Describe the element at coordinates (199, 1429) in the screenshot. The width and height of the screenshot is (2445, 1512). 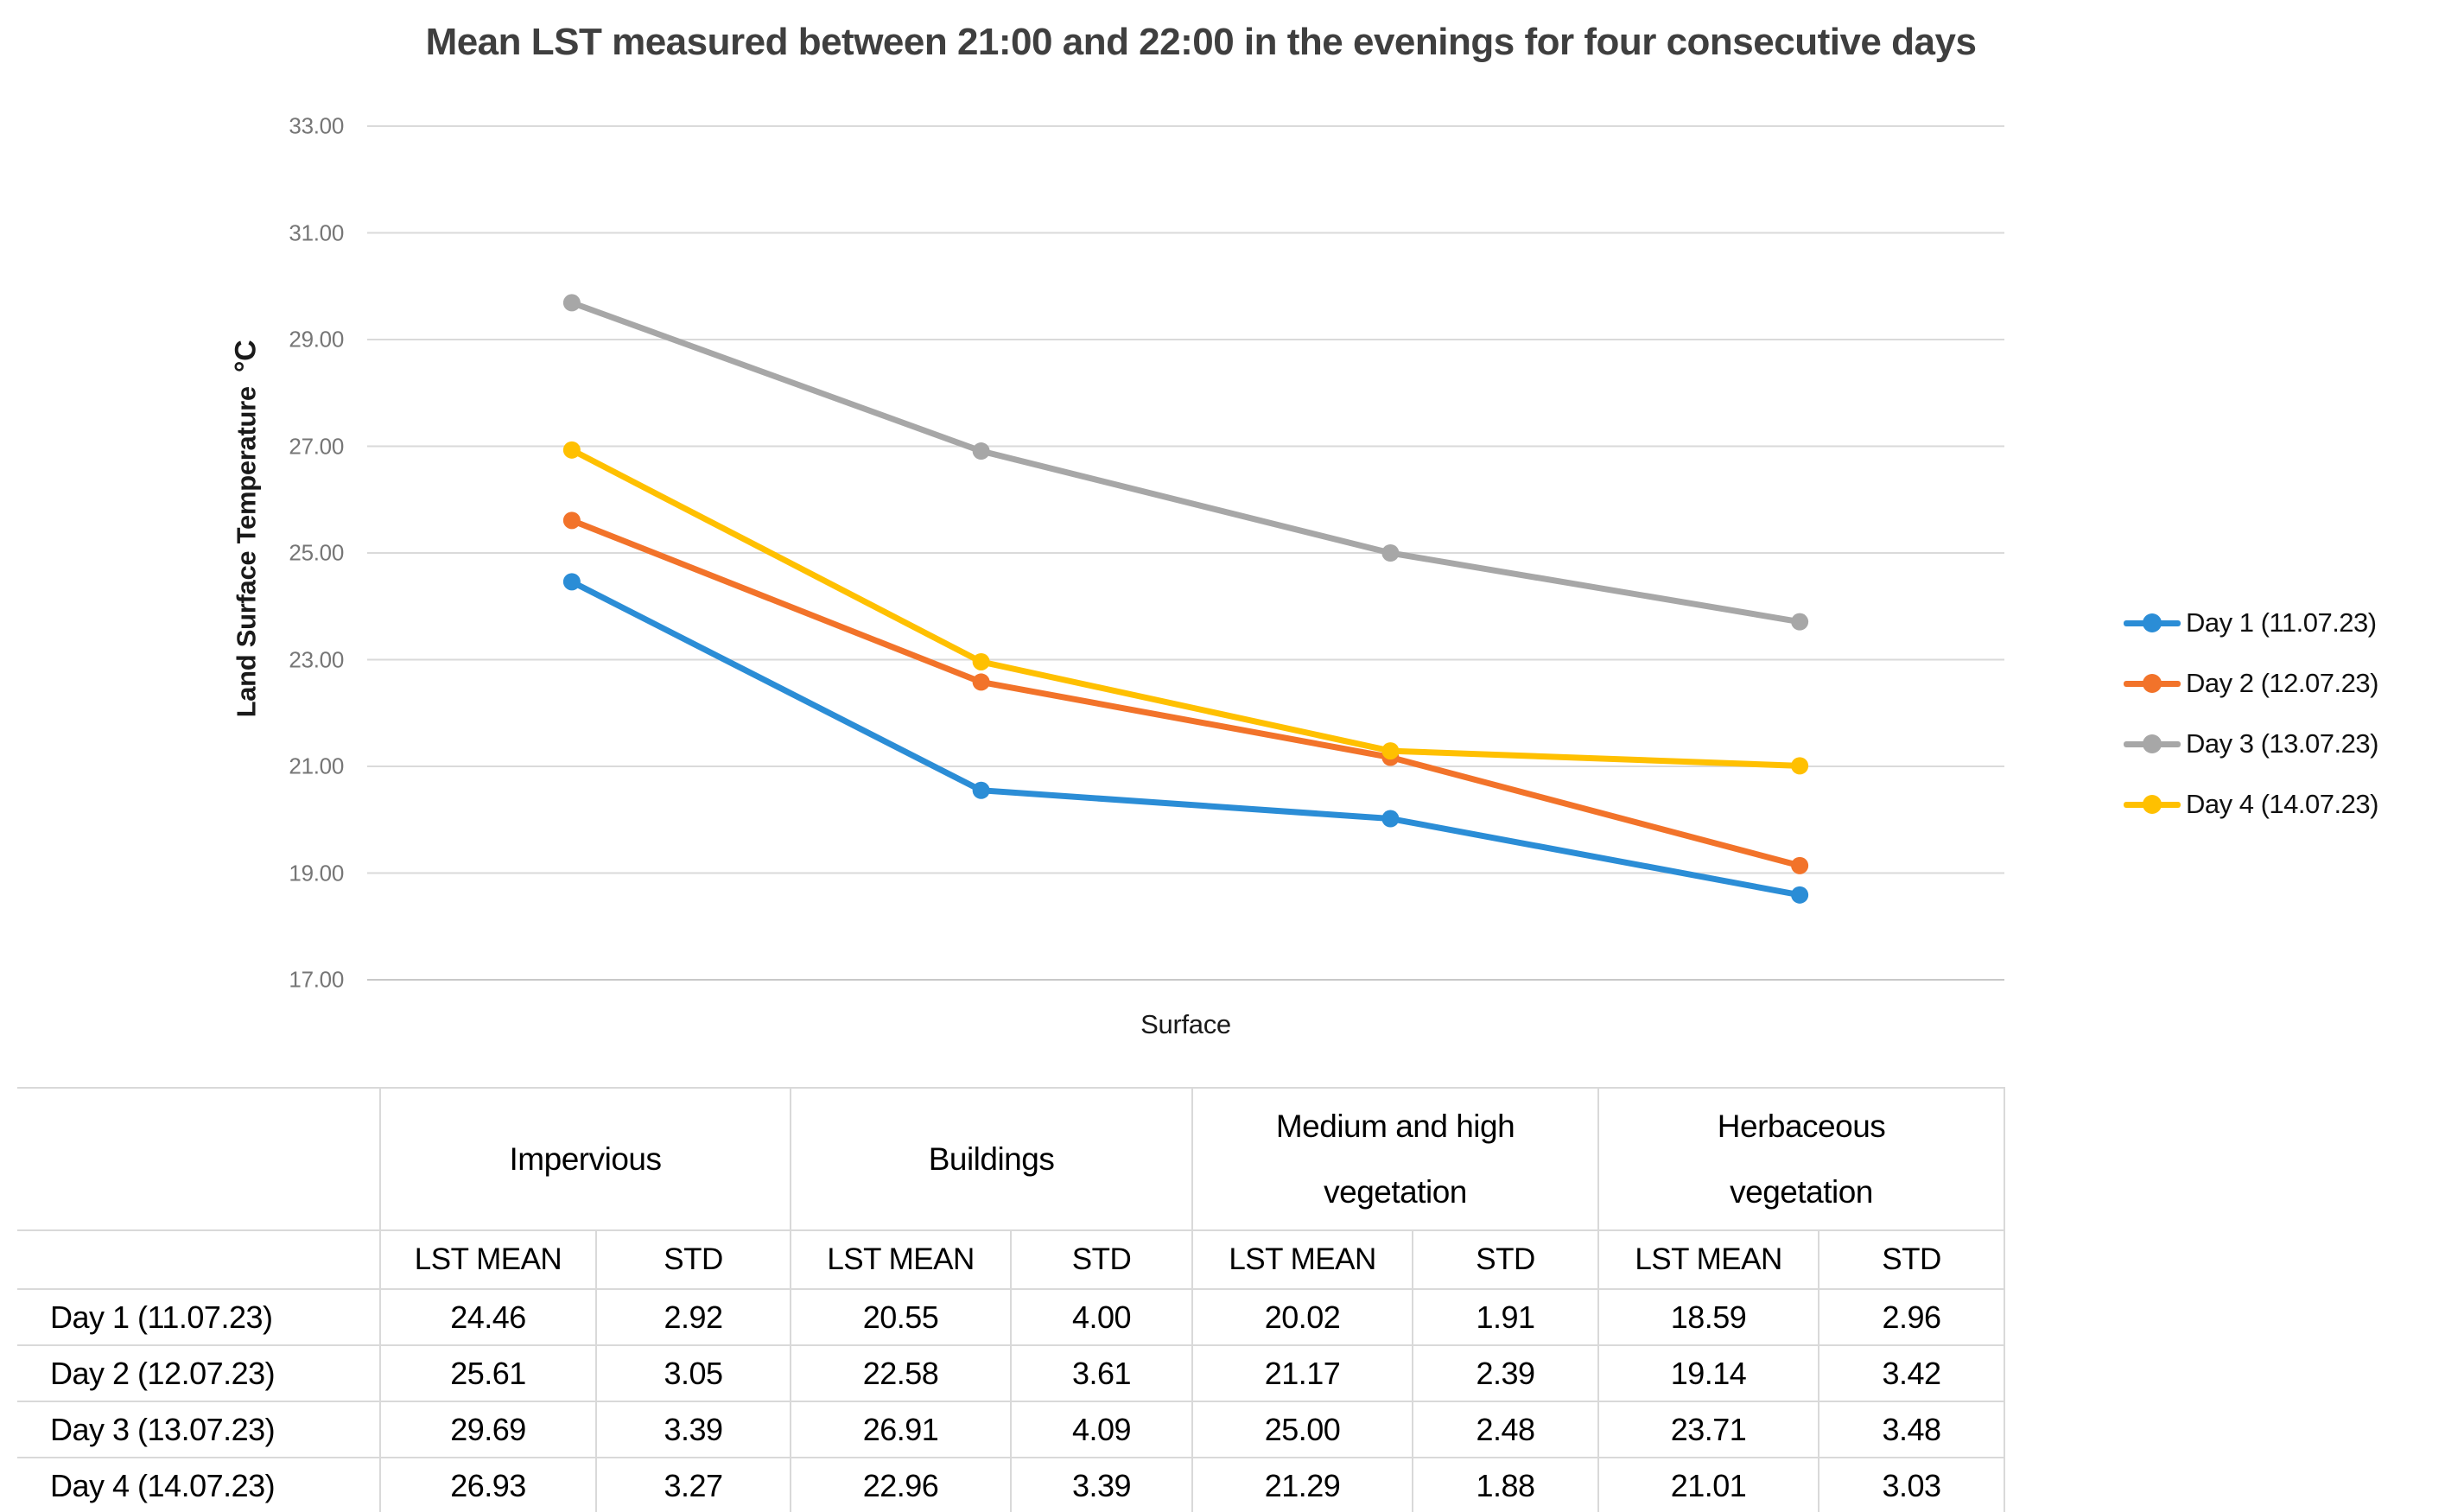
I see `table-row-label: Day 3 (13.07.23)` at that location.